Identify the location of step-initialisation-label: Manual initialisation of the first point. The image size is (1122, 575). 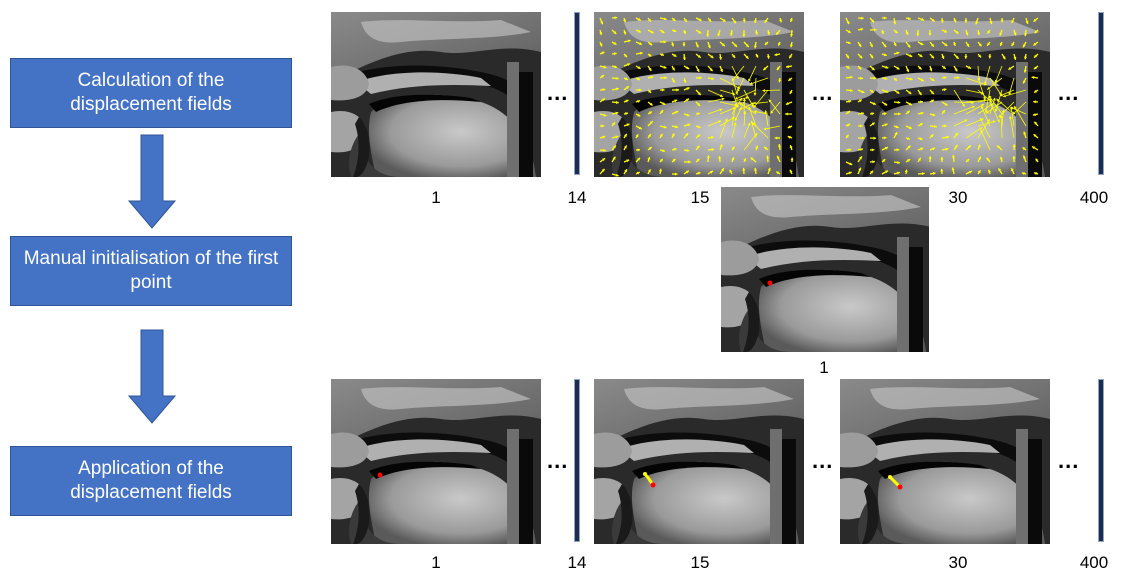
(151, 270).